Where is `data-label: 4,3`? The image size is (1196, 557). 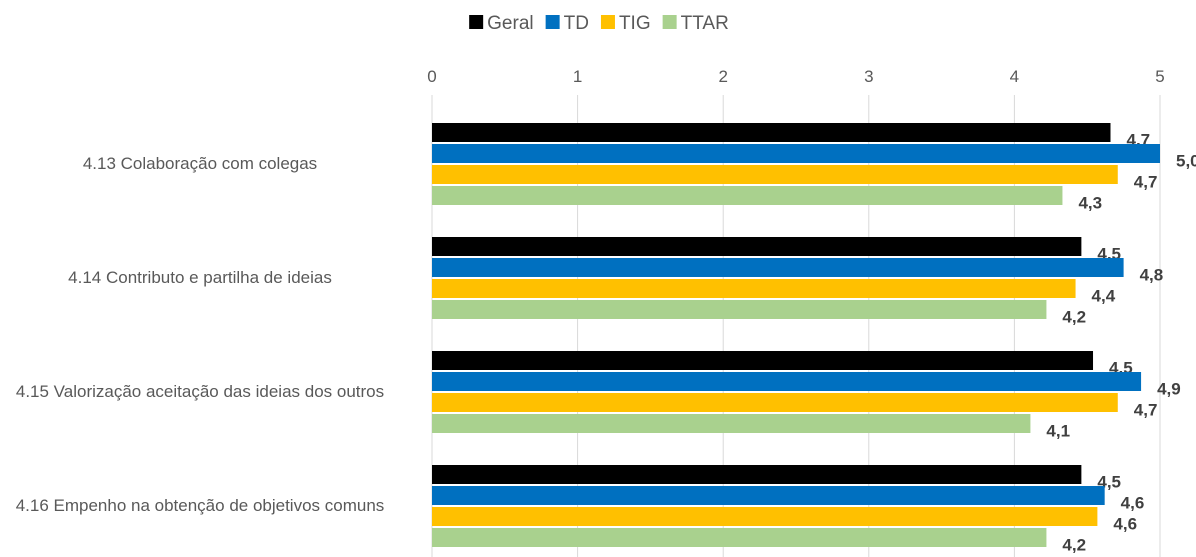
data-label: 4,3 is located at coordinates (1090, 203).